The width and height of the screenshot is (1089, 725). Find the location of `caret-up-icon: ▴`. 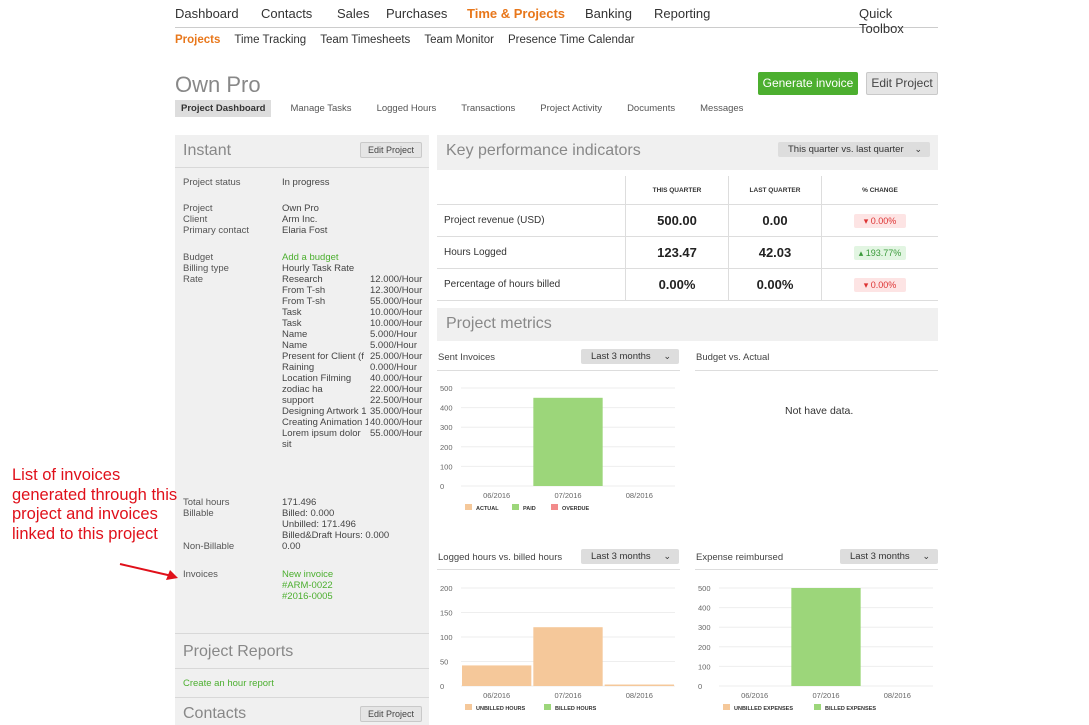

caret-up-icon: ▴ is located at coordinates (861, 252).